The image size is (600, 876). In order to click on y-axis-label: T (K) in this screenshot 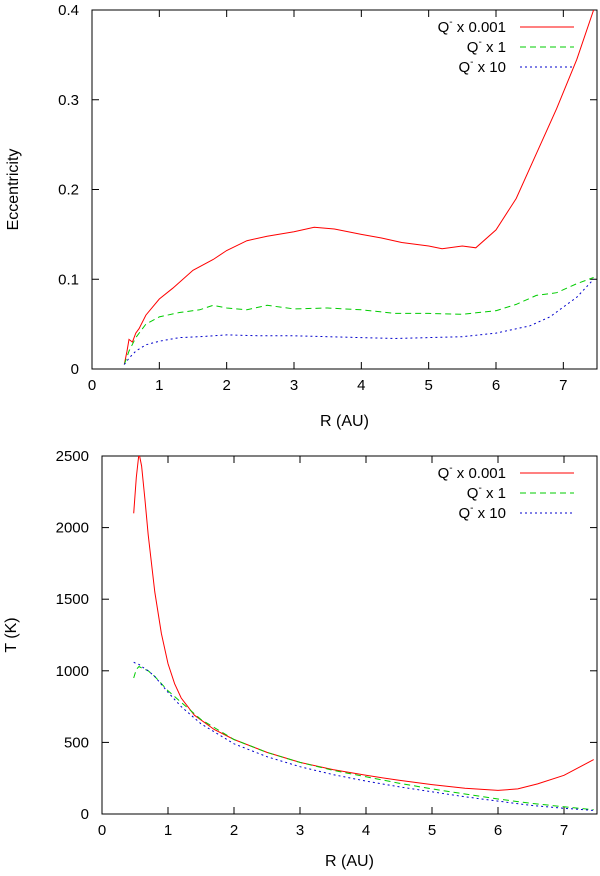, I will do `click(11, 634)`.